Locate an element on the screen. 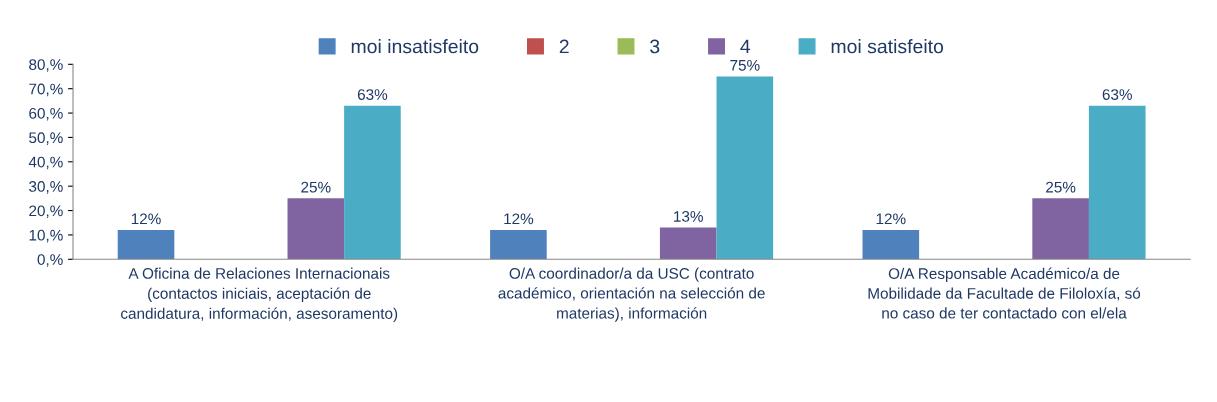  y-tick-label: 30,% is located at coordinates (46, 187).